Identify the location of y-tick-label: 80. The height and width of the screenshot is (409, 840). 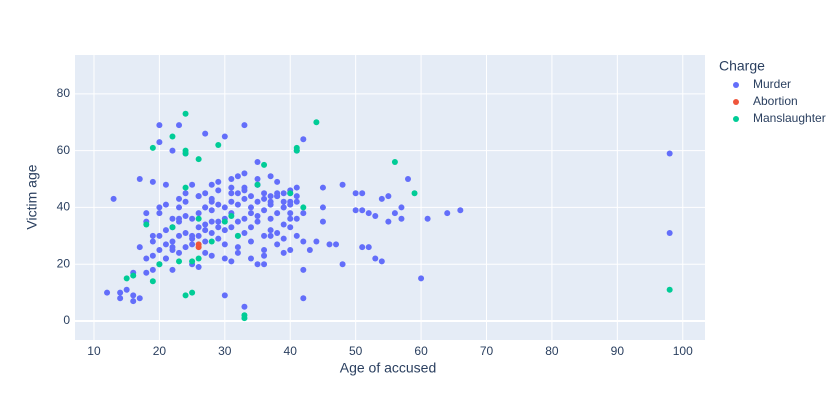
(64, 93).